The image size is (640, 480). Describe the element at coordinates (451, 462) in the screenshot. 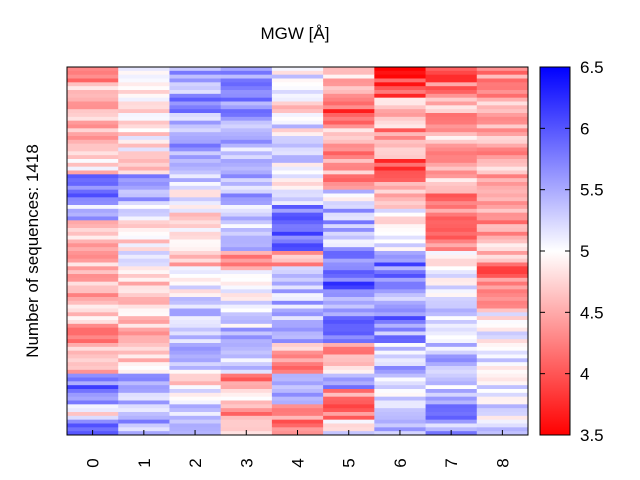

I see `x-tick-label: 7` at that location.